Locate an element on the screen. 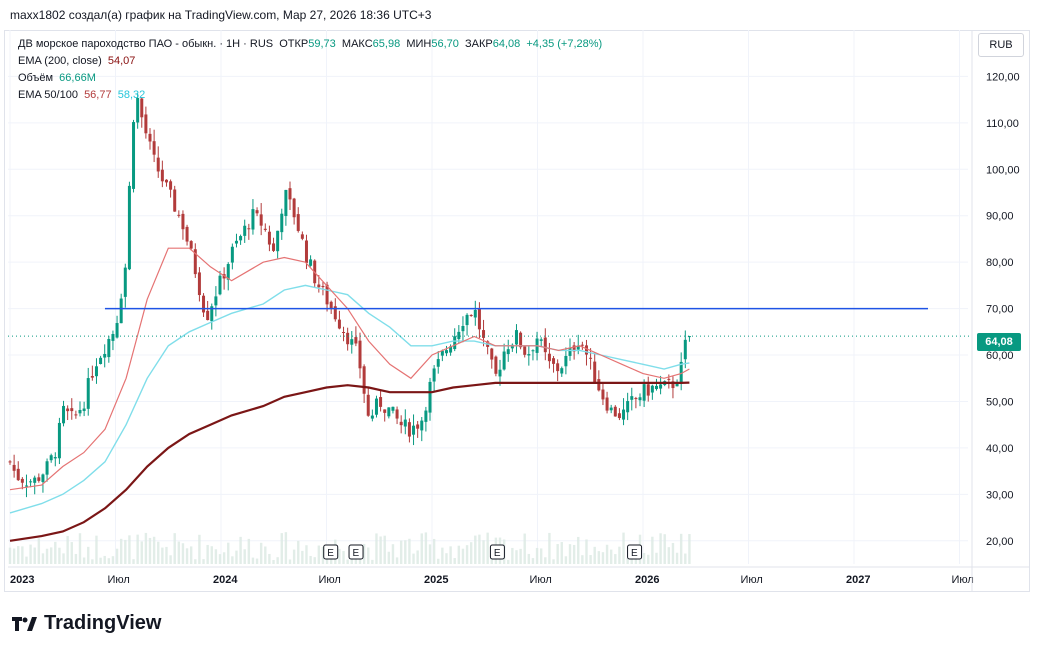  currency-button: RUB is located at coordinates (1001, 45).